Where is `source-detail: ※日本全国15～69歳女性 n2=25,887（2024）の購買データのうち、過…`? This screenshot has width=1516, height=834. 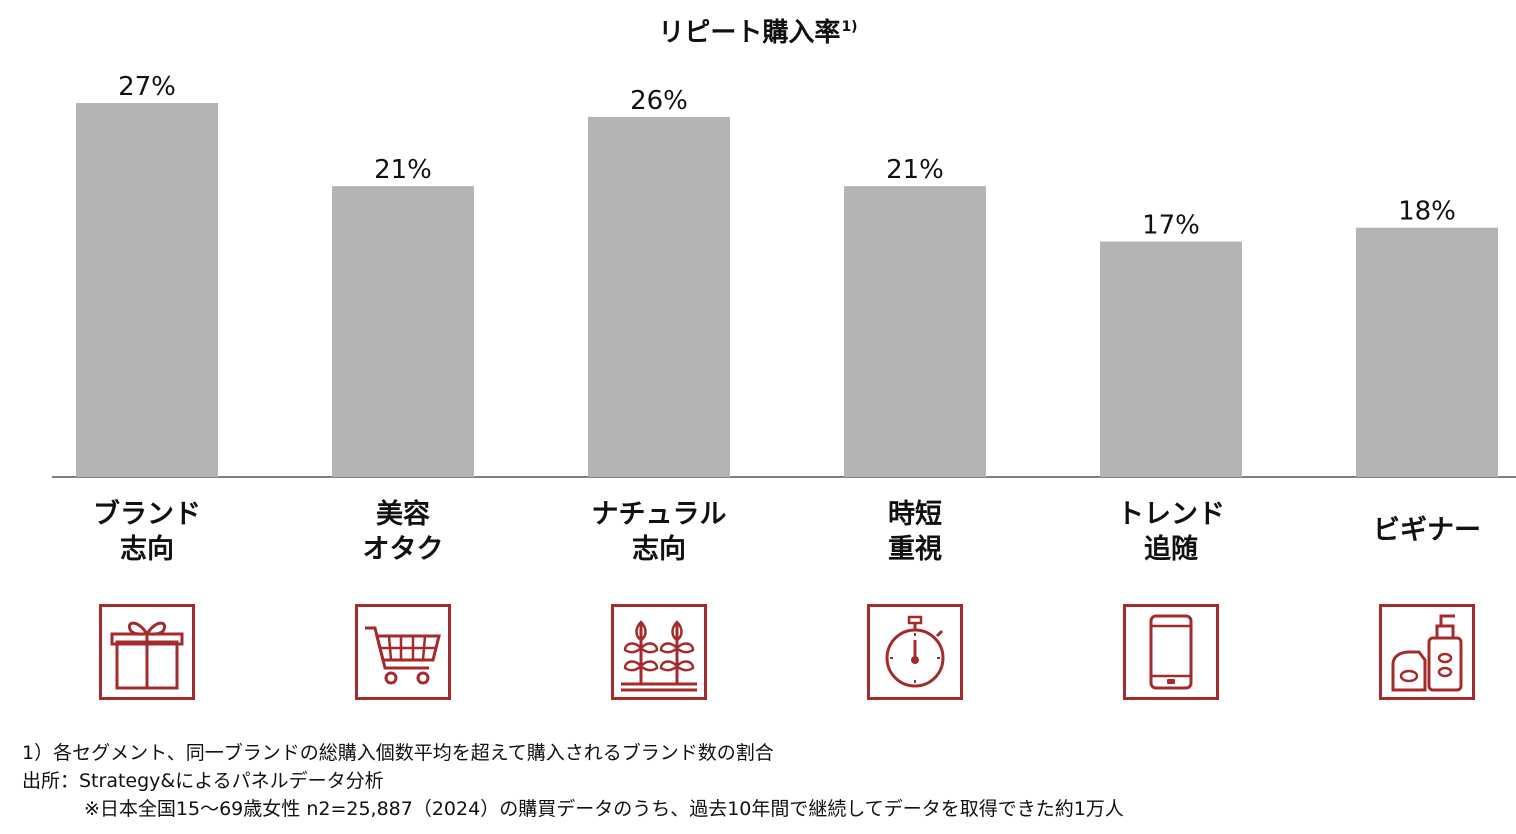
source-detail: ※日本全国15～69歳女性 n2=25,887（2024）の購買データのうち、過… is located at coordinates (604, 809).